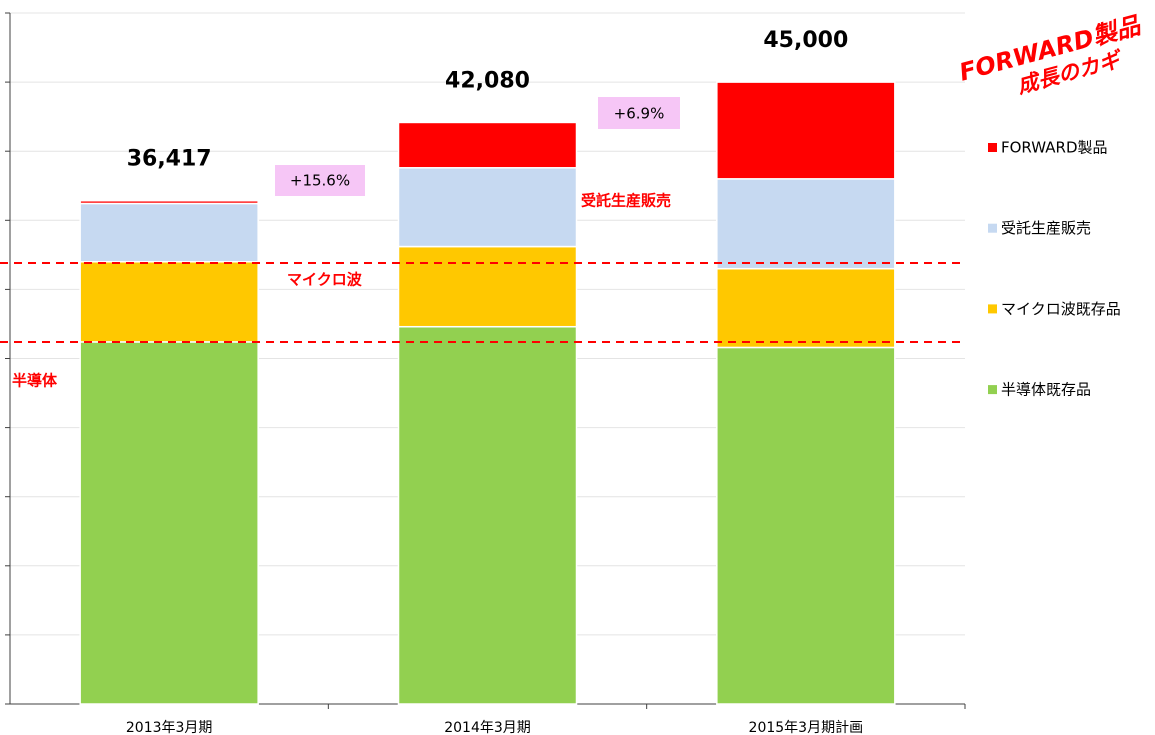 This screenshot has height=735, width=1155. I want to click on legend-label: FORWARD製品, so click(1054, 148).